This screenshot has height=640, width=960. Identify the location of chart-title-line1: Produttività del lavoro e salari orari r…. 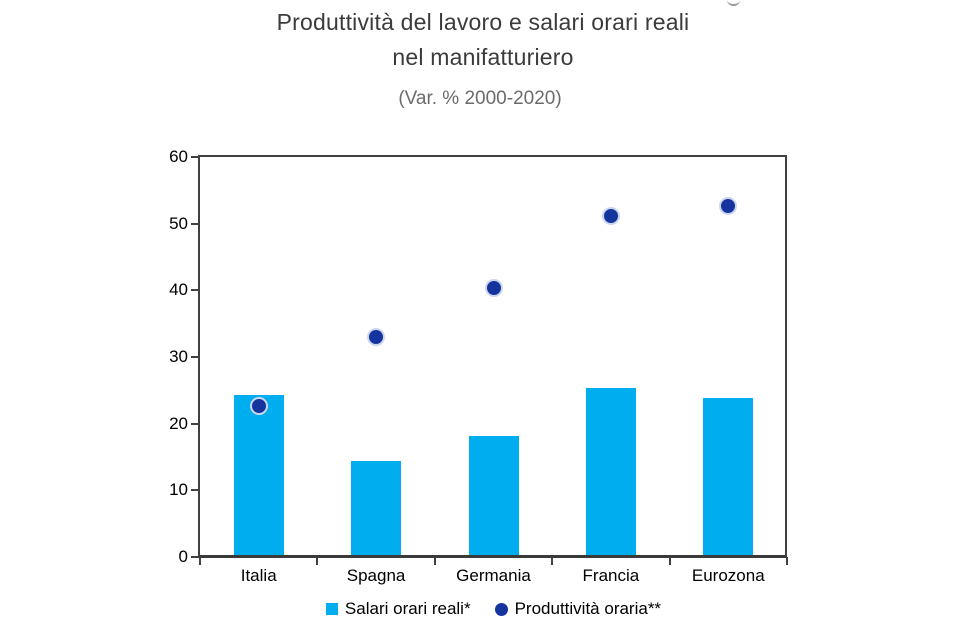
(483, 22).